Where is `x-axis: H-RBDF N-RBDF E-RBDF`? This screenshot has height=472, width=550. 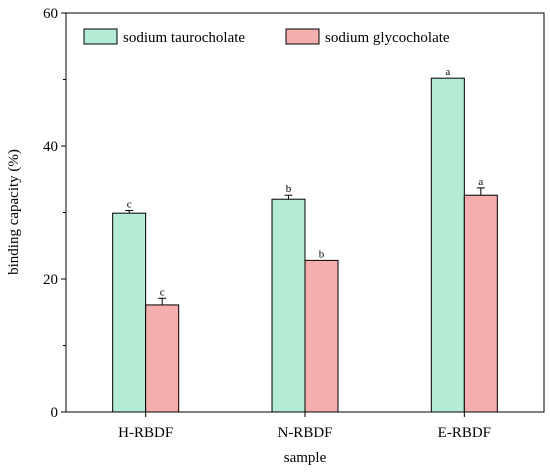 x-axis: H-RBDF N-RBDF E-RBDF is located at coordinates (304, 426).